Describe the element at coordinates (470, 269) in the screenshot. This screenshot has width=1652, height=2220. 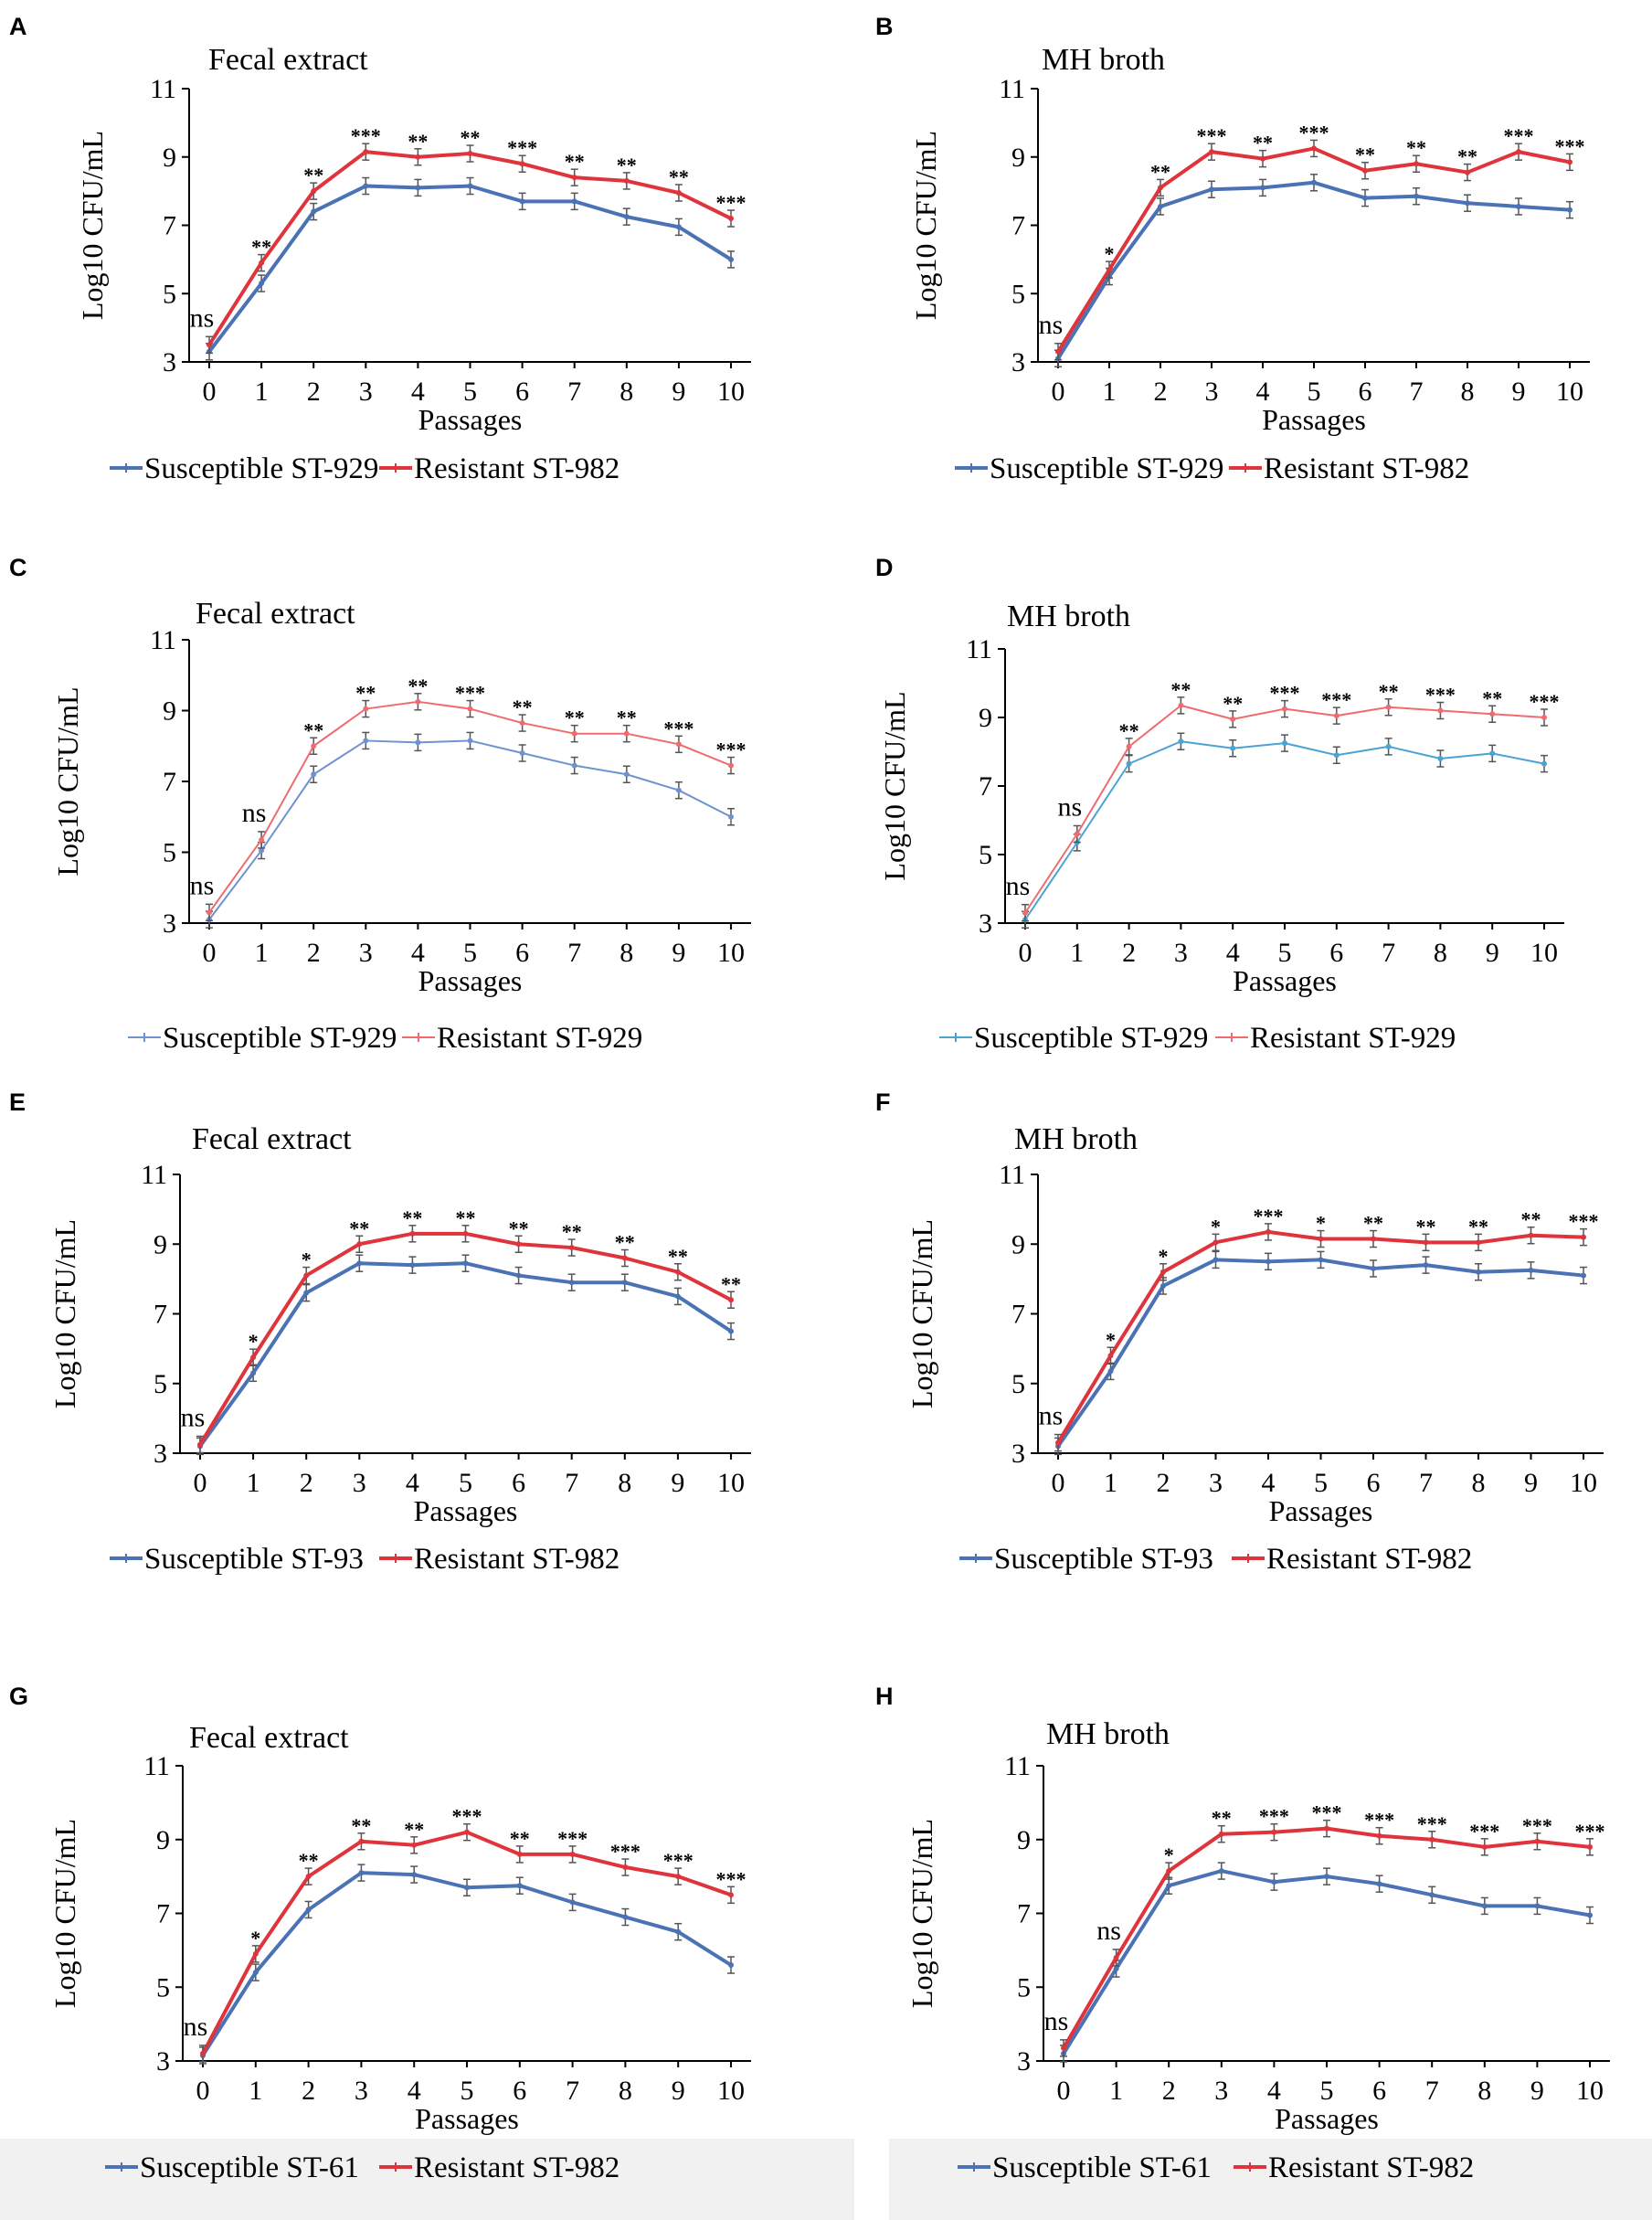
I see `series-line-susceptible` at that location.